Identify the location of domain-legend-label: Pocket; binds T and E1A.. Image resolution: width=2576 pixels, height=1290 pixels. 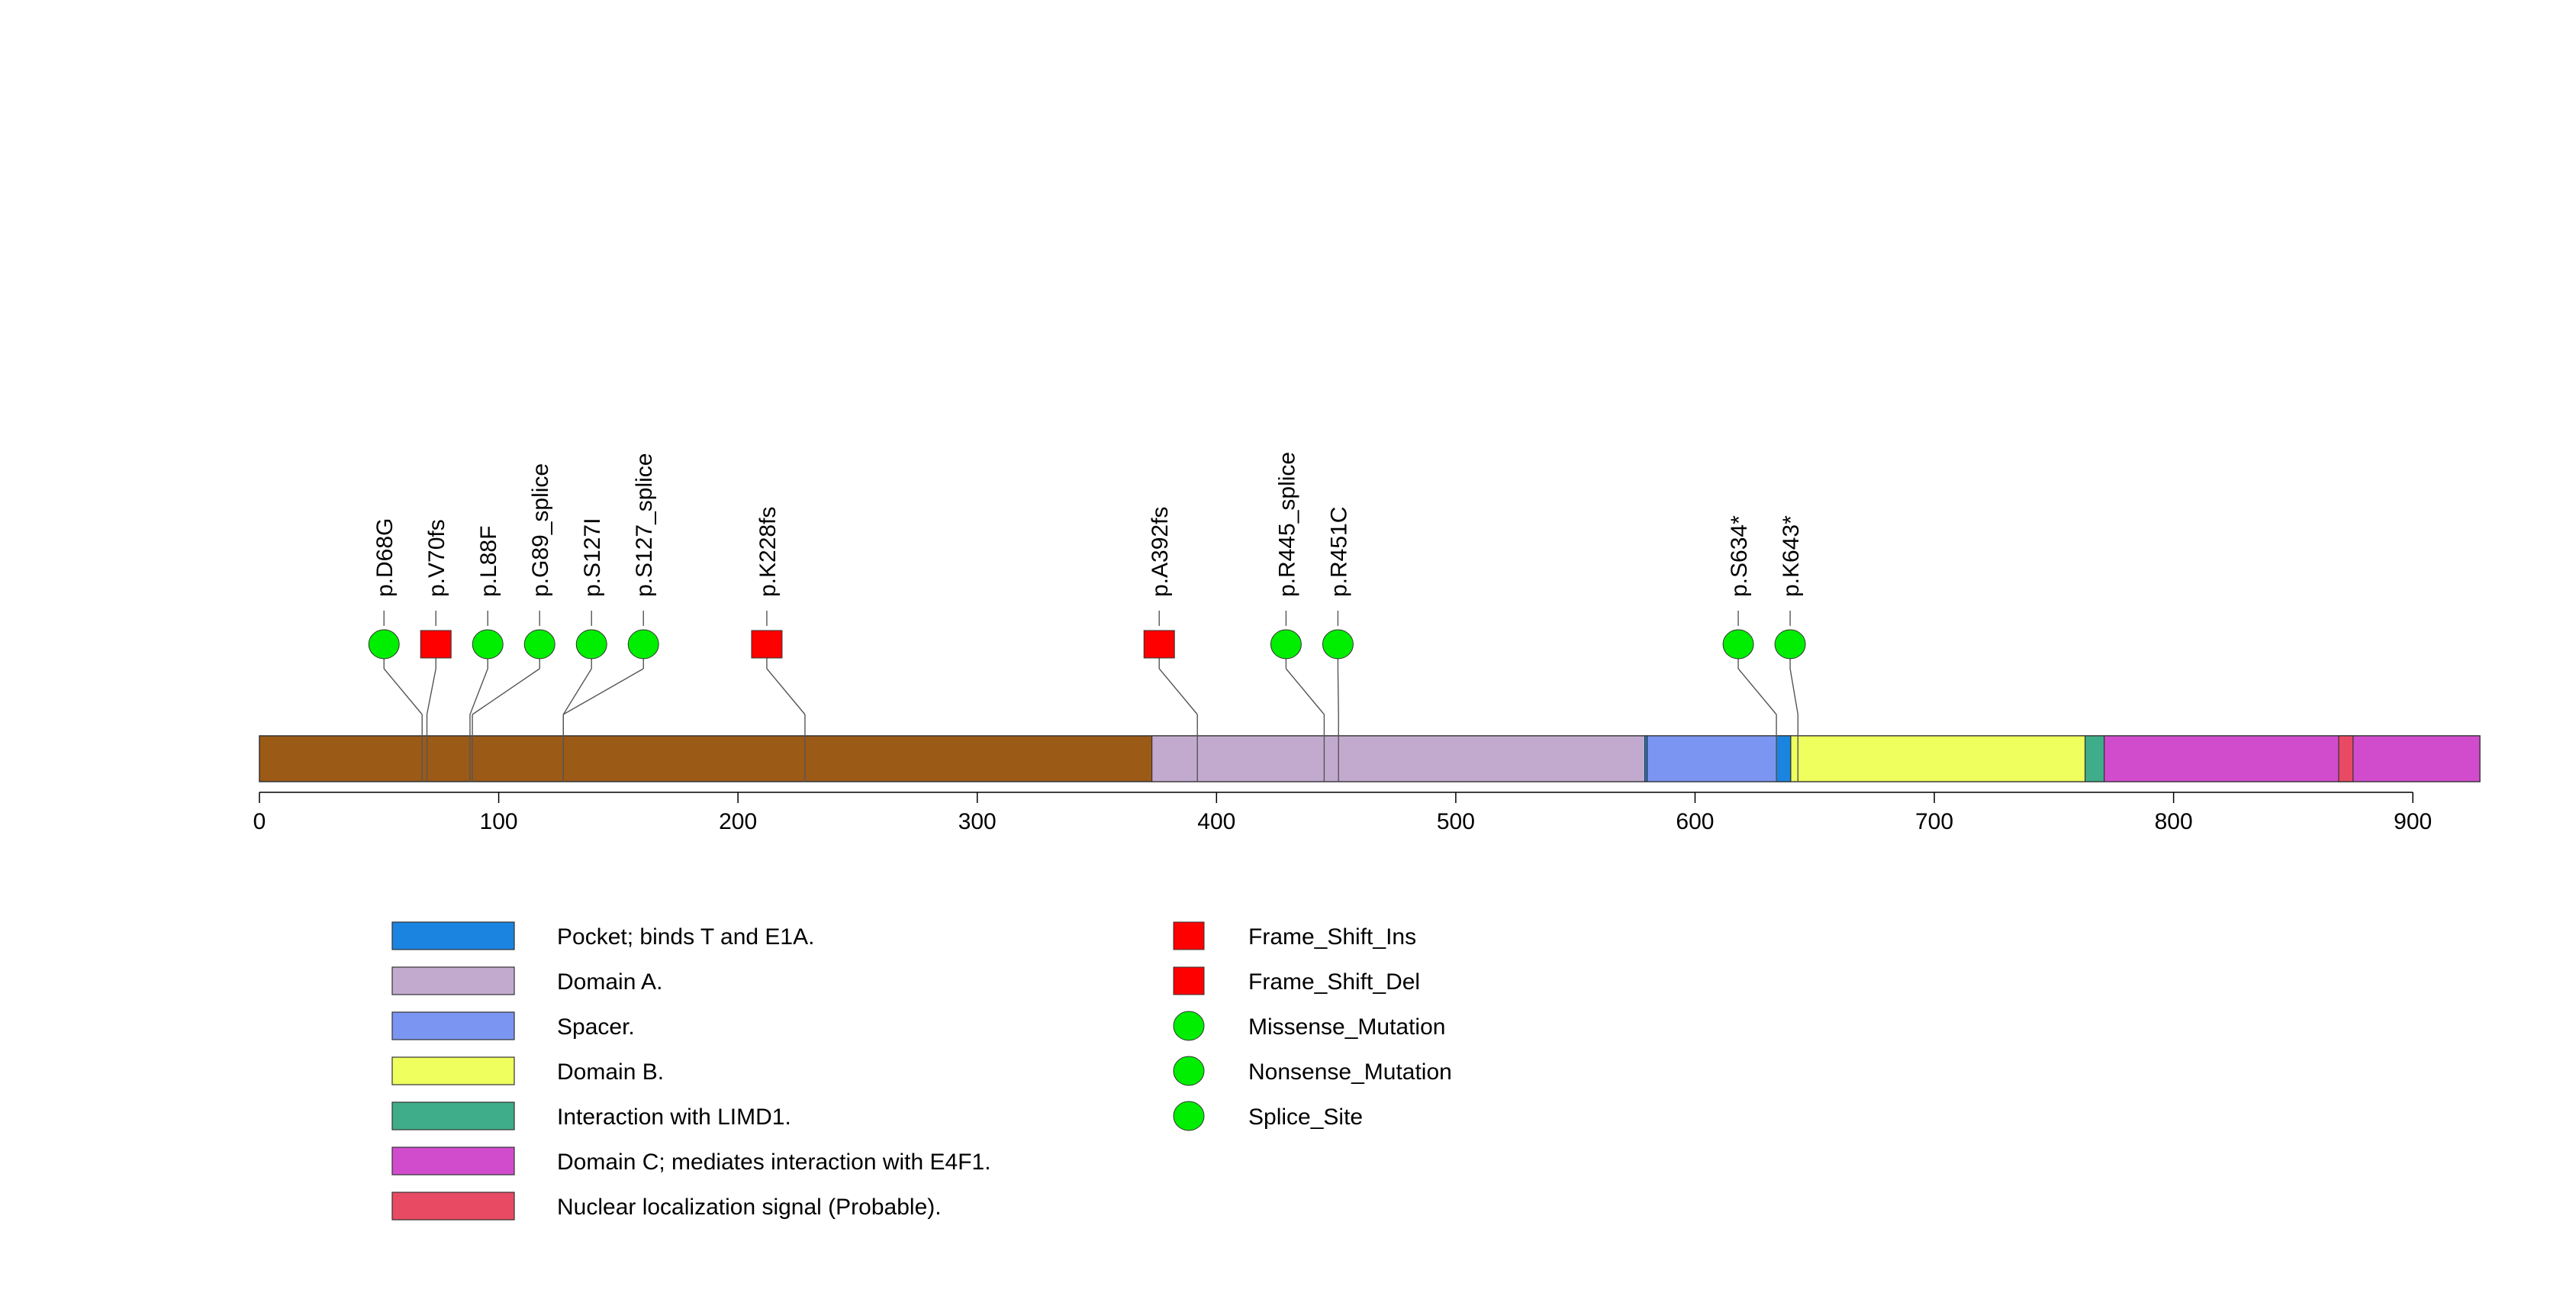
(685, 937).